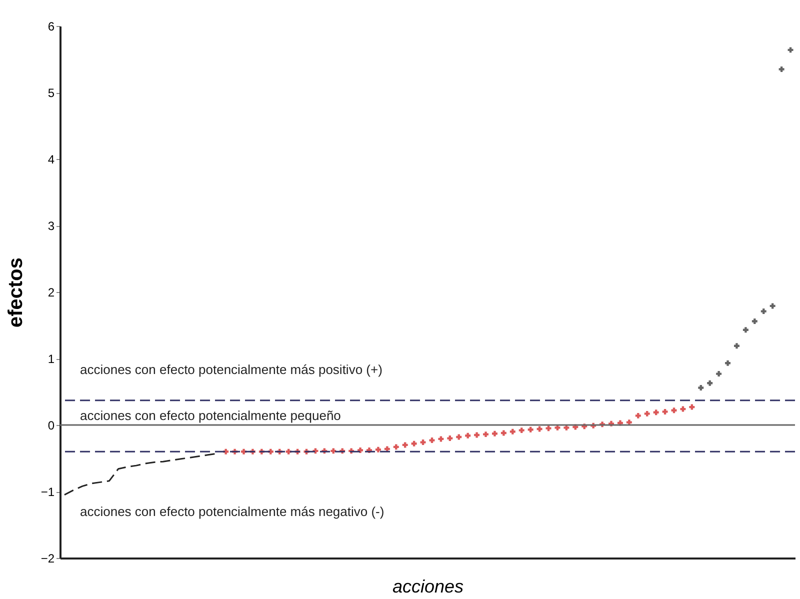 The image size is (800, 599). Describe the element at coordinates (231, 369) in the screenshot. I see `annotation: acciones con efecto potencialmente más positivo (+)` at that location.